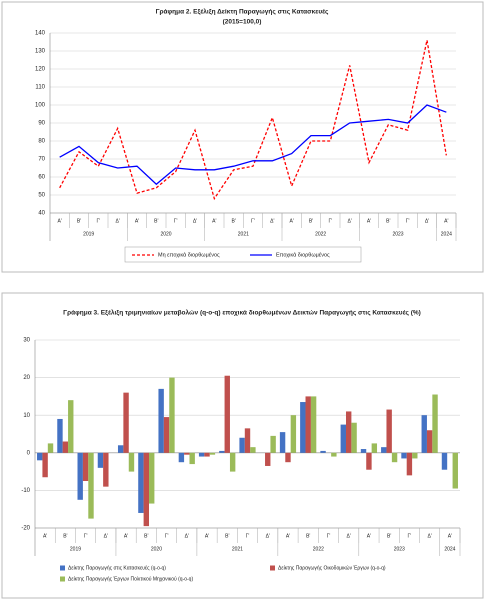  I want to click on legend-box, so click(243, 254).